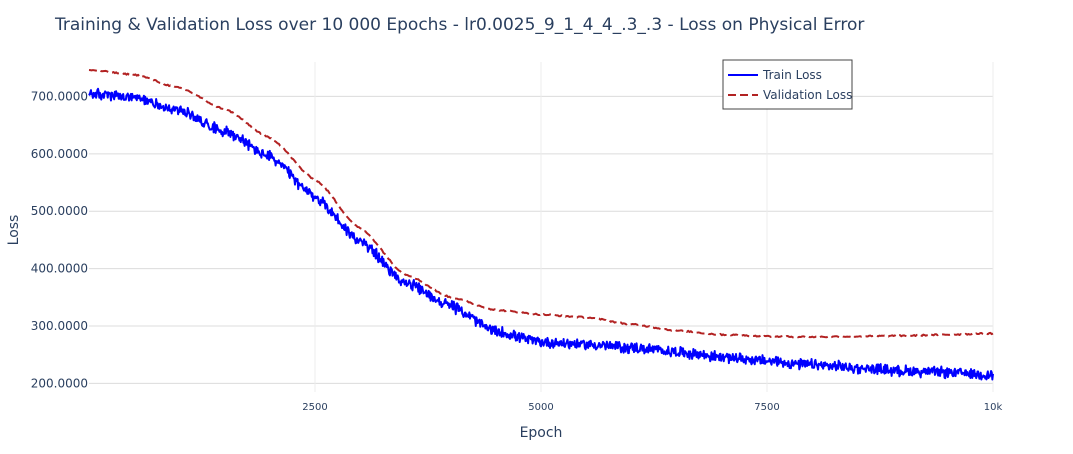  What do you see at coordinates (993, 407) in the screenshot?
I see `x-tick-label: 10k` at bounding box center [993, 407].